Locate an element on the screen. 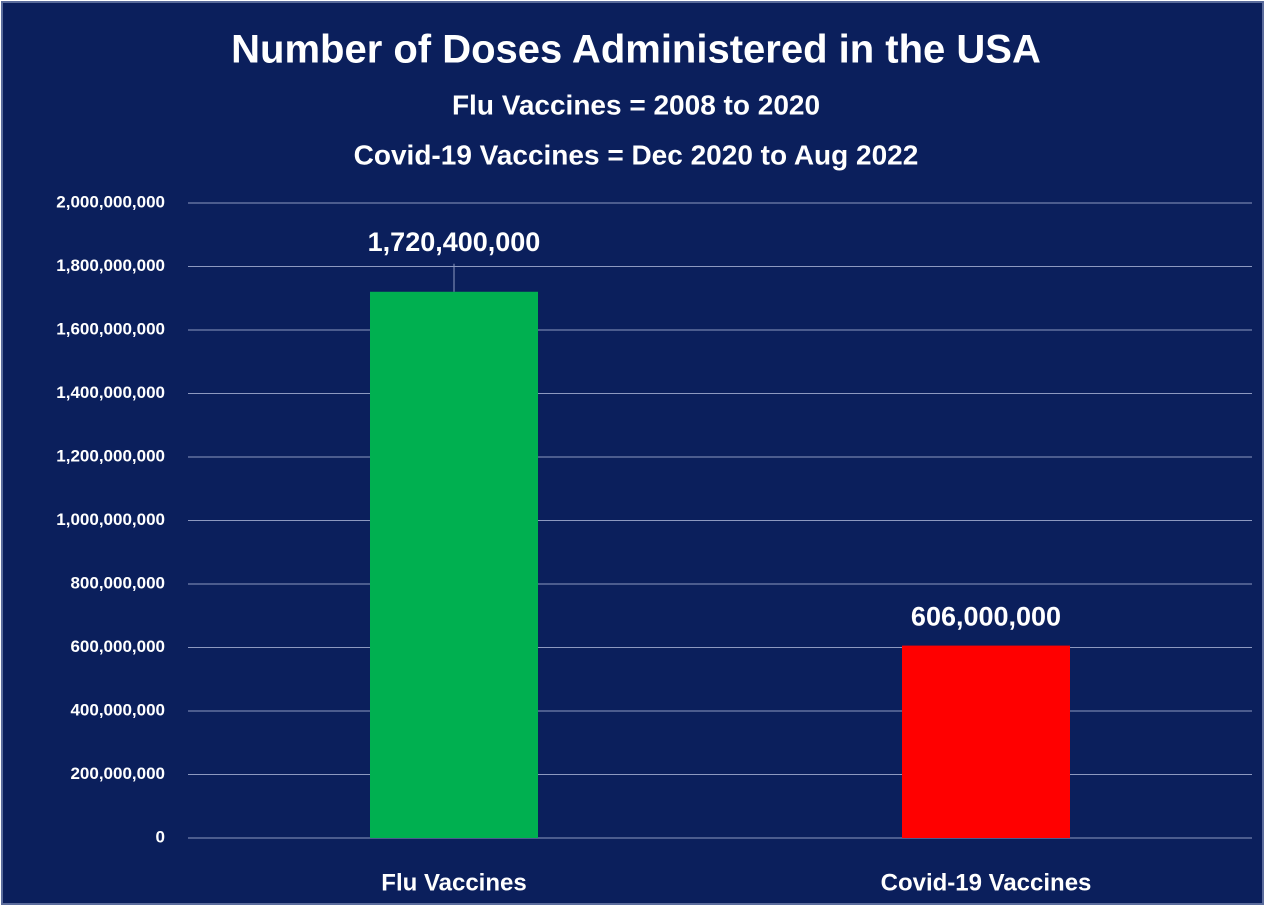 This screenshot has height=906, width=1265. y-tick-label: 1,200,000,000 is located at coordinates (110, 455).